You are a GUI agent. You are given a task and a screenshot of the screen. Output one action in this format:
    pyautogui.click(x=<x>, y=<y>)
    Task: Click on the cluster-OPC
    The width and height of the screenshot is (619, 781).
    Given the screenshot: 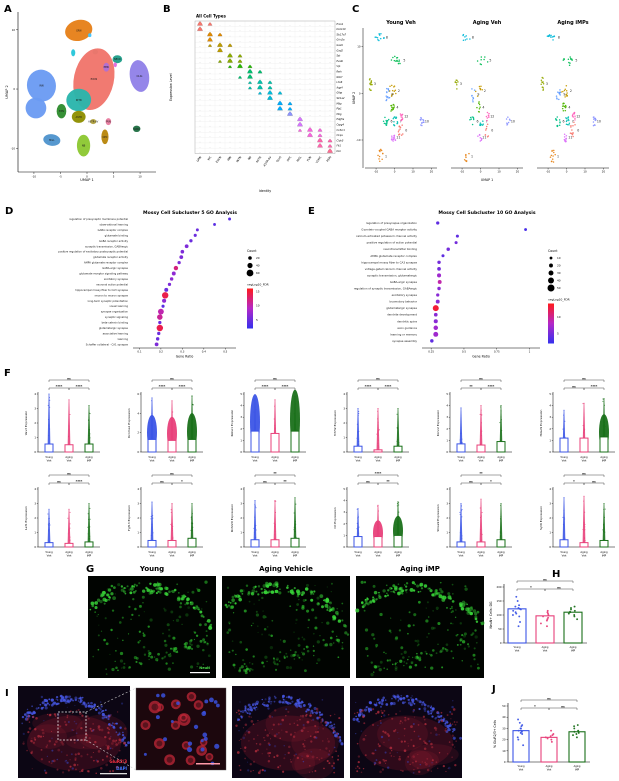 What is the action you would take?
    pyautogui.click(x=105, y=137)
    